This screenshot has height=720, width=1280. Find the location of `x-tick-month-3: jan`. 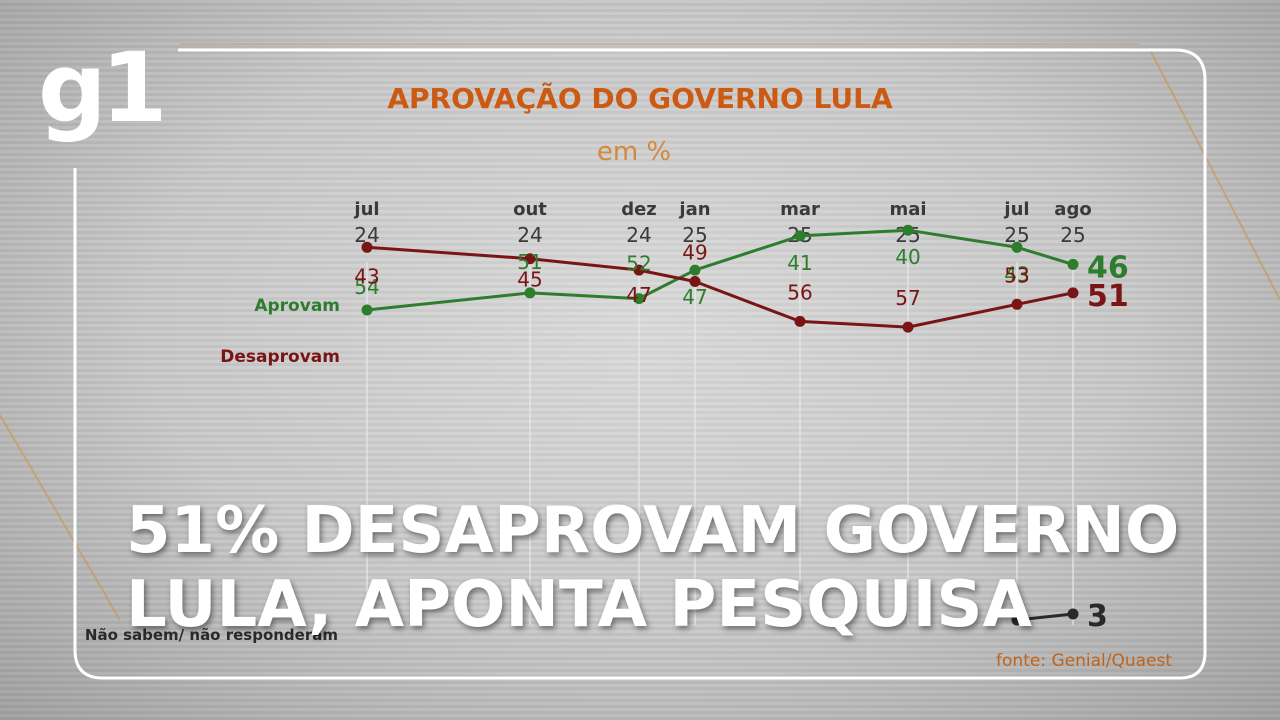

x-tick-month-3: jan is located at coordinates (694, 209).